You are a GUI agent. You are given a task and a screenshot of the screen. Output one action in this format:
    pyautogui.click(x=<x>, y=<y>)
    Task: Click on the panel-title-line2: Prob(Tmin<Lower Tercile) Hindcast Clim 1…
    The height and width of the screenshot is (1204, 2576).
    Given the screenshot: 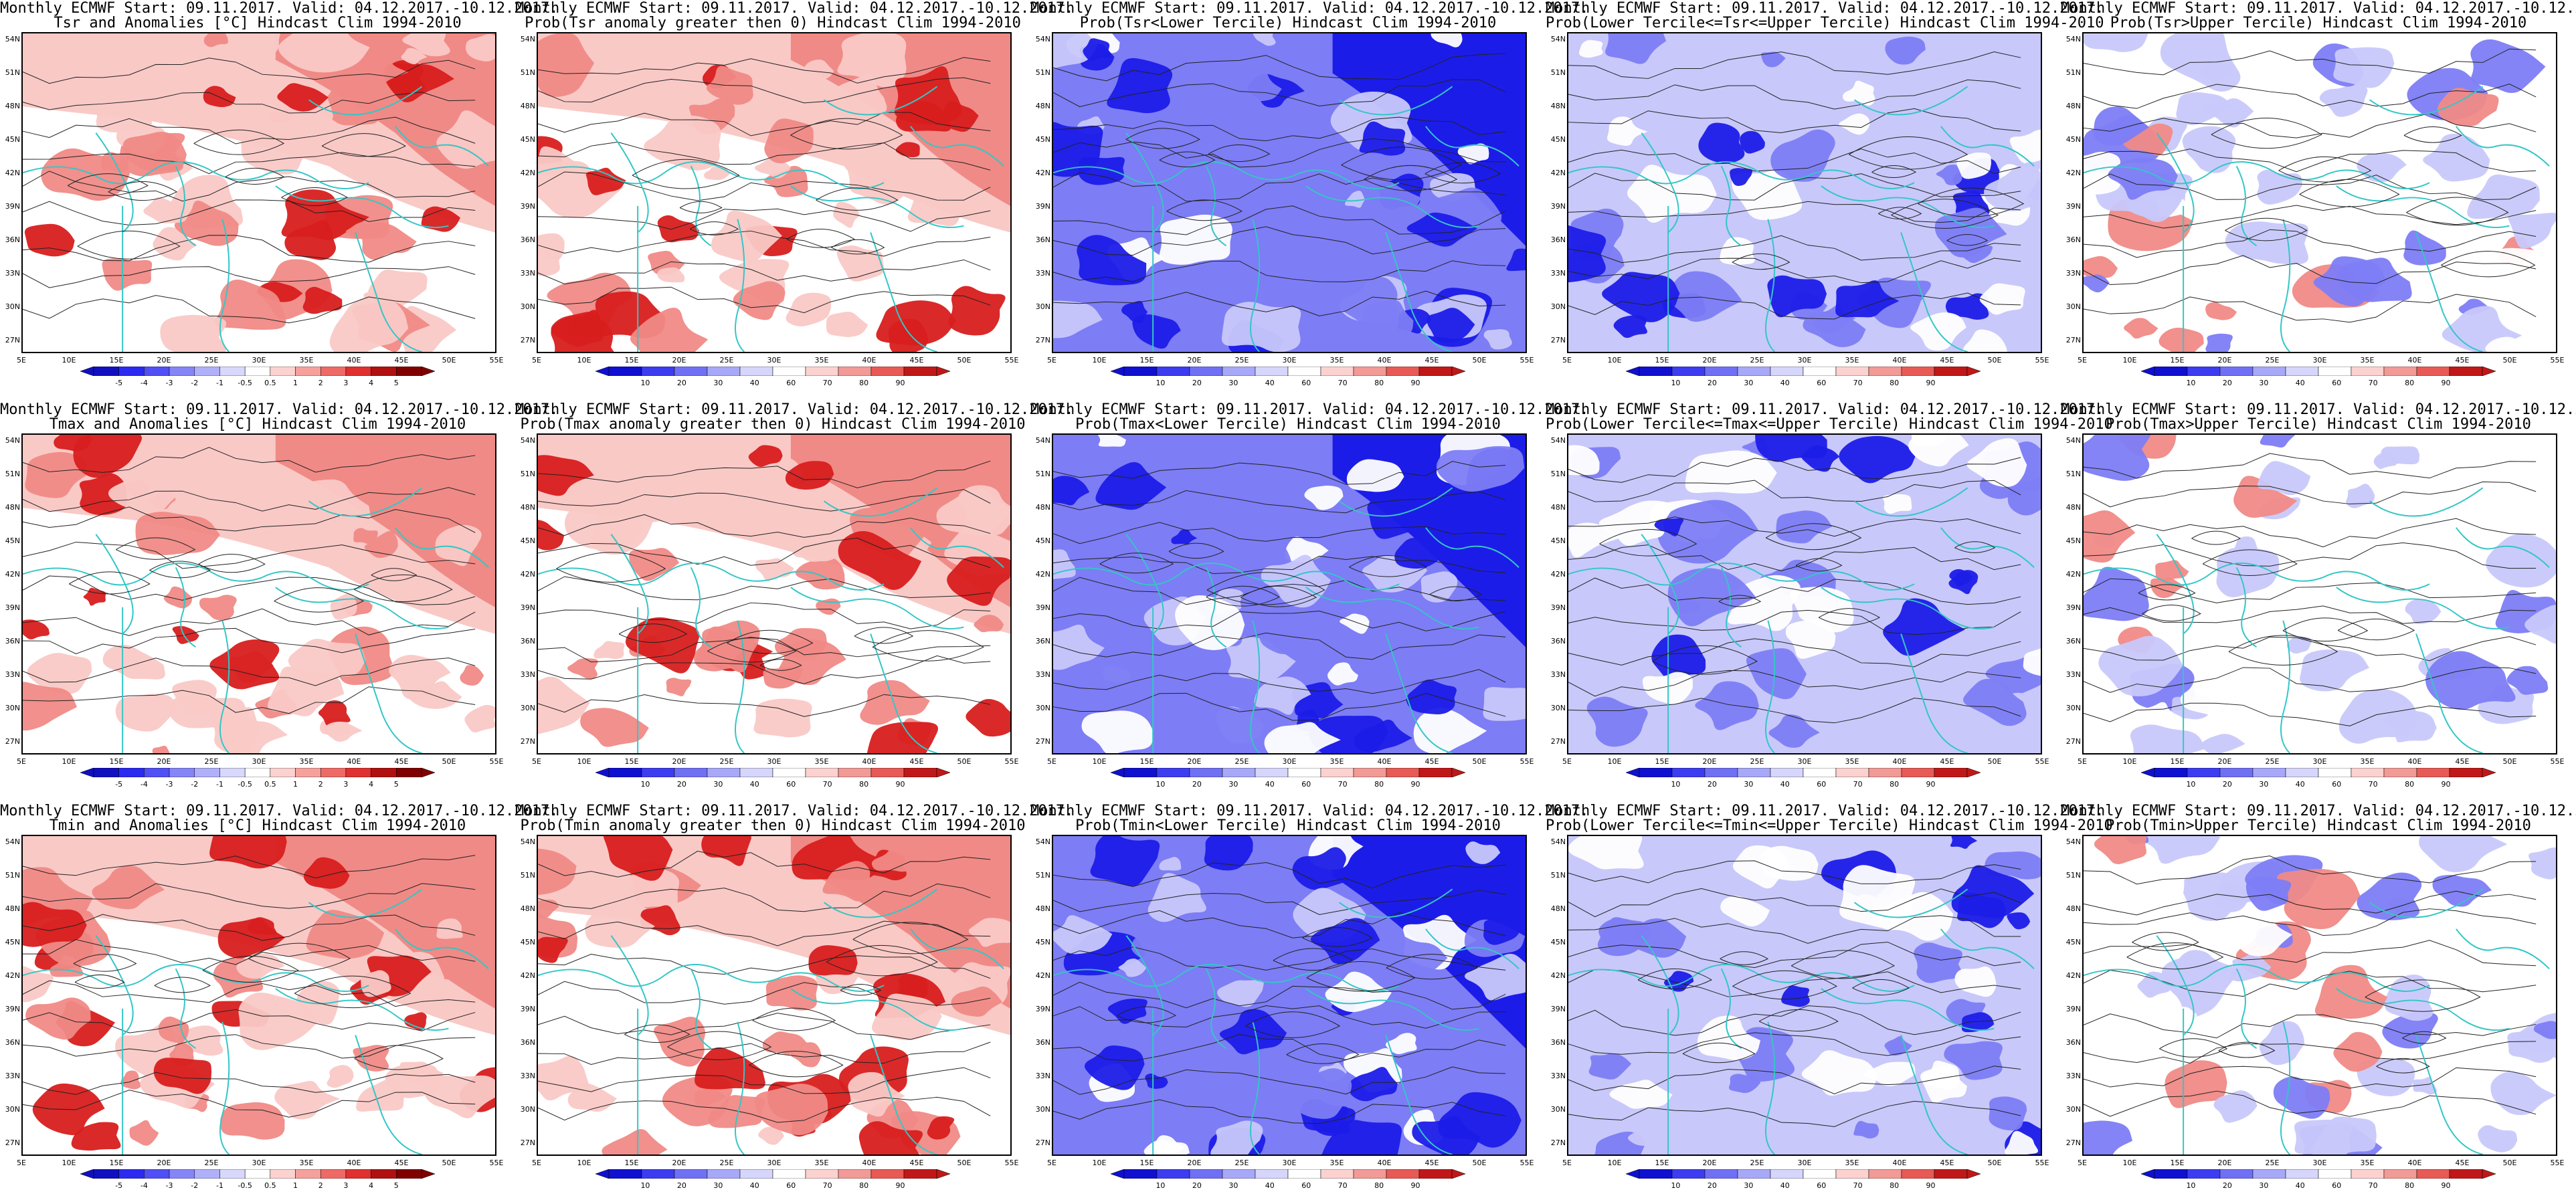 What is the action you would take?
    pyautogui.click(x=1288, y=825)
    